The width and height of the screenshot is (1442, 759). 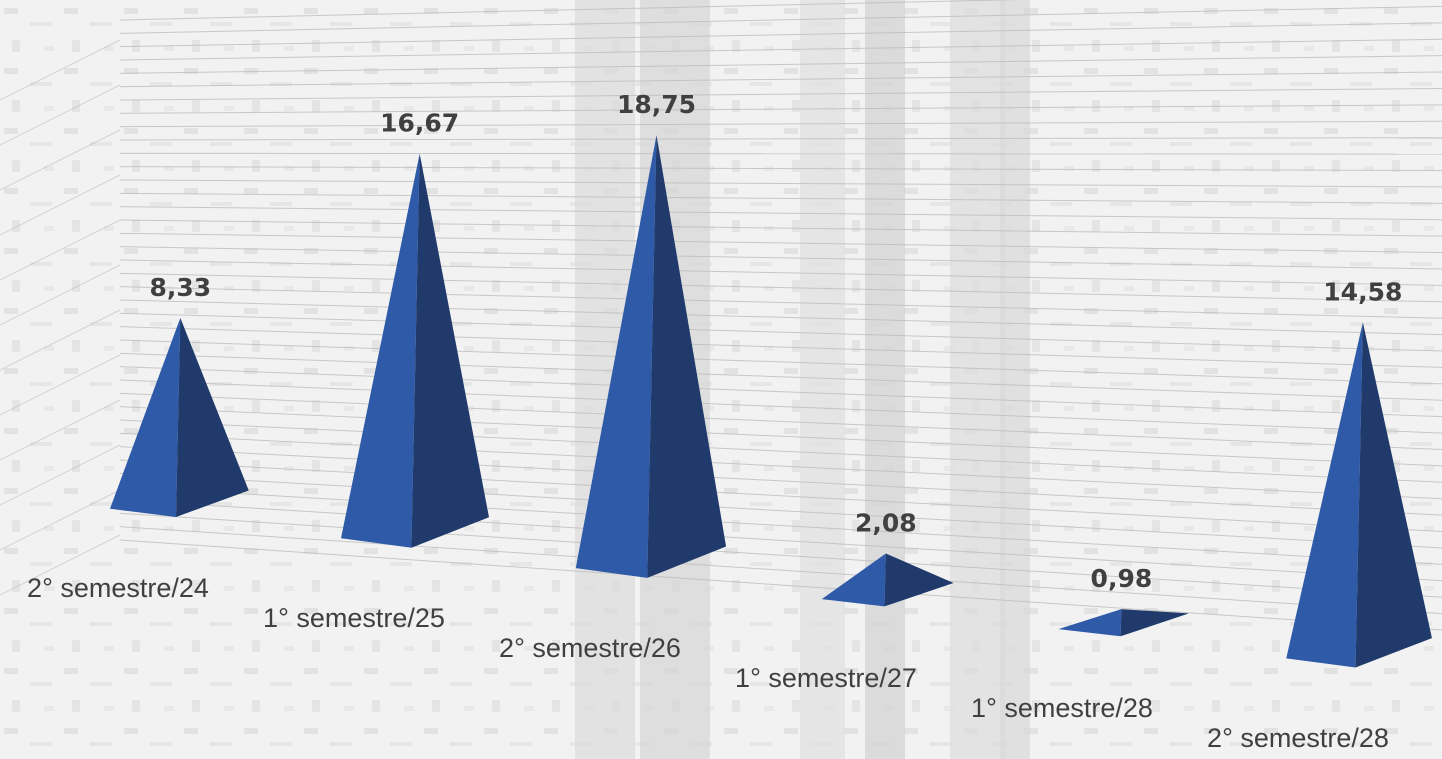 I want to click on category-label: 1° semestre/28, so click(x=1062, y=708).